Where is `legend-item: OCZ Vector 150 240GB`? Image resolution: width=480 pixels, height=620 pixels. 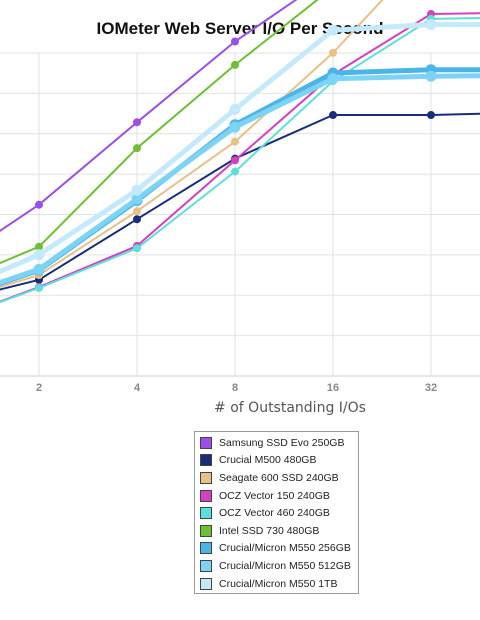
legend-item: OCZ Vector 150 240GB is located at coordinates (276, 496).